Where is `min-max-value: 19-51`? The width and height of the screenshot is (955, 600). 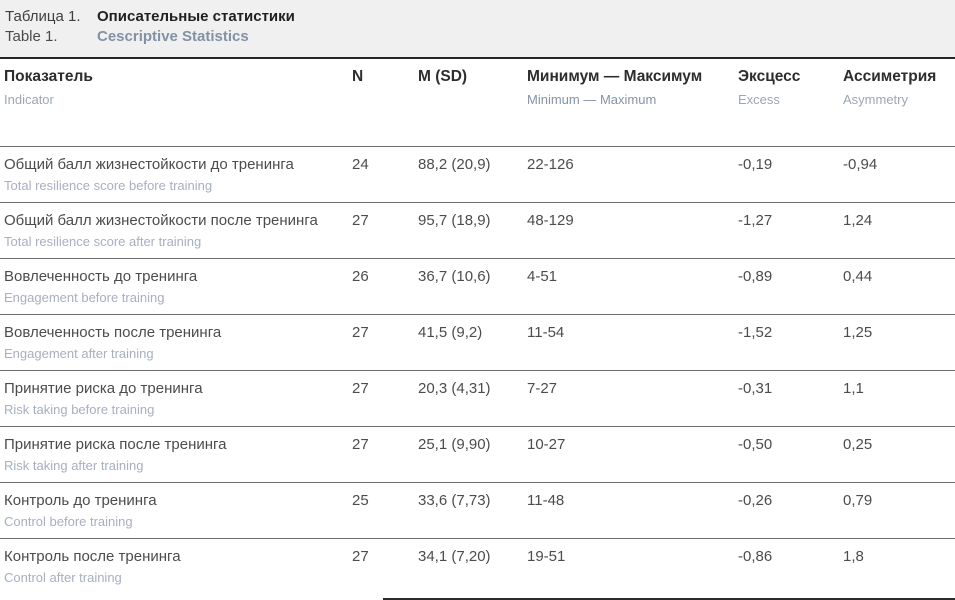
min-max-value: 19-51 is located at coordinates (546, 556).